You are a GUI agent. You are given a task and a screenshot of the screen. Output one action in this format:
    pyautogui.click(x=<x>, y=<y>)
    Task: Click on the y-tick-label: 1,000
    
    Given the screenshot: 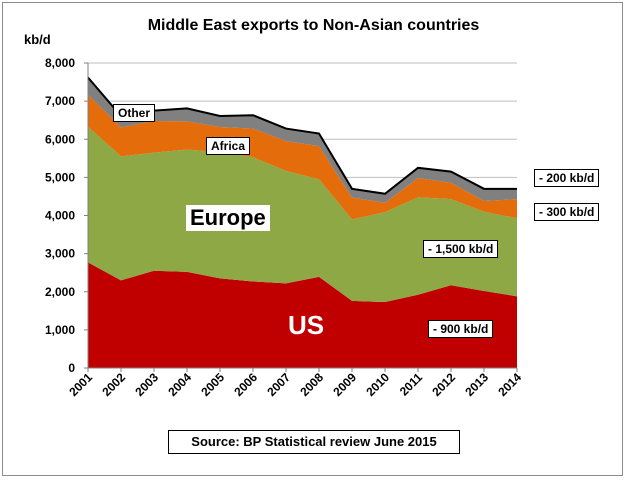 What is the action you would take?
    pyautogui.click(x=60, y=330)
    